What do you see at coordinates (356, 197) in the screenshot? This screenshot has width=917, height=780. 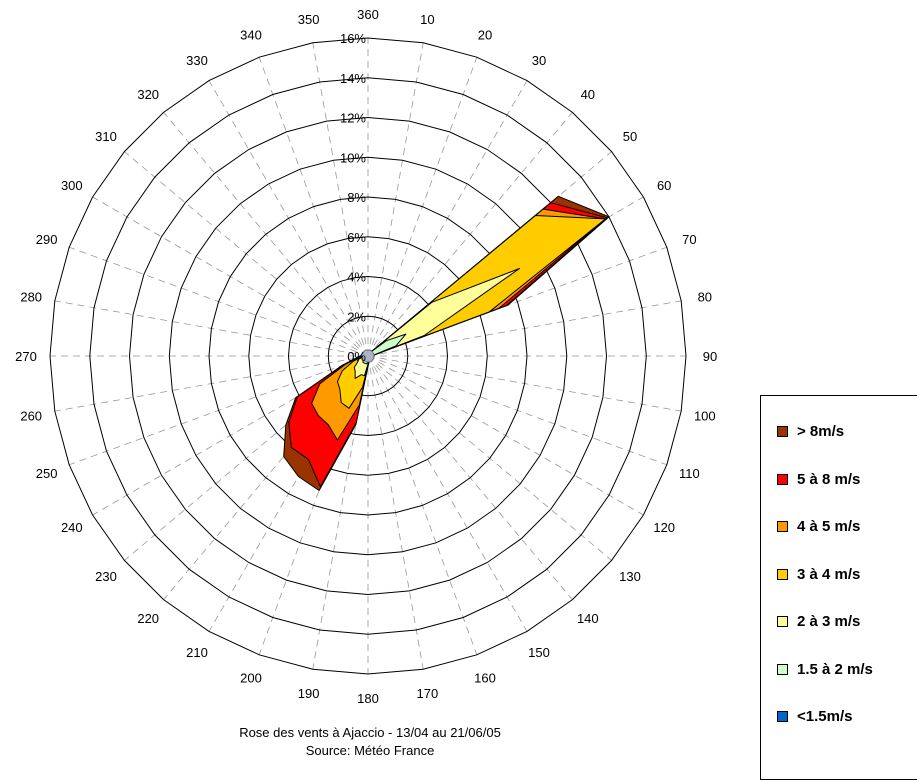 I see `radial-tick-4: 8%` at bounding box center [356, 197].